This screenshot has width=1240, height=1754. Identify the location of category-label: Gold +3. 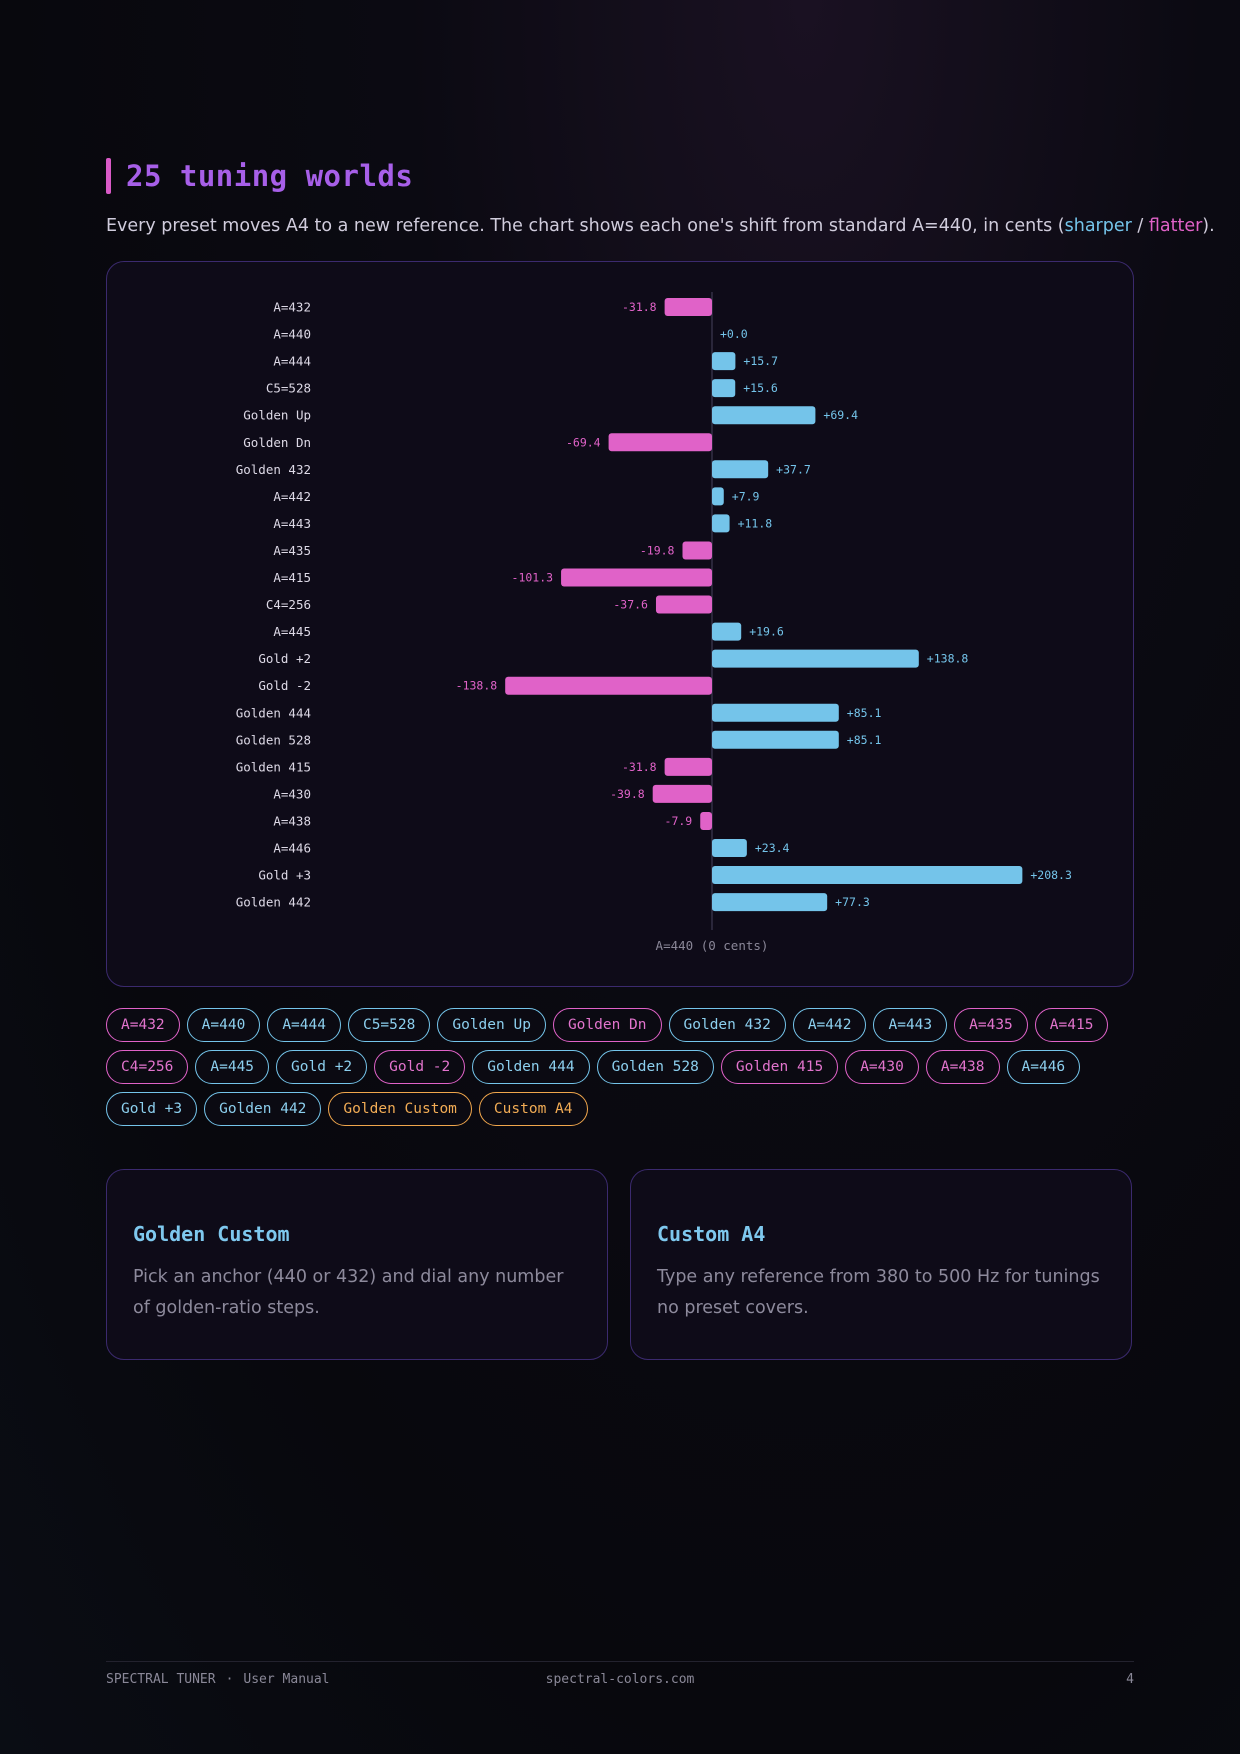
(284, 875).